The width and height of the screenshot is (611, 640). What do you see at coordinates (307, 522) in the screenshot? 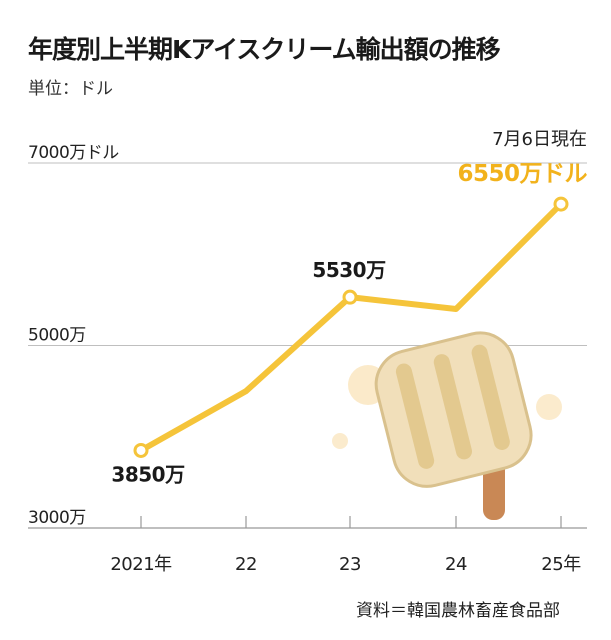
I see `x-axis` at bounding box center [307, 522].